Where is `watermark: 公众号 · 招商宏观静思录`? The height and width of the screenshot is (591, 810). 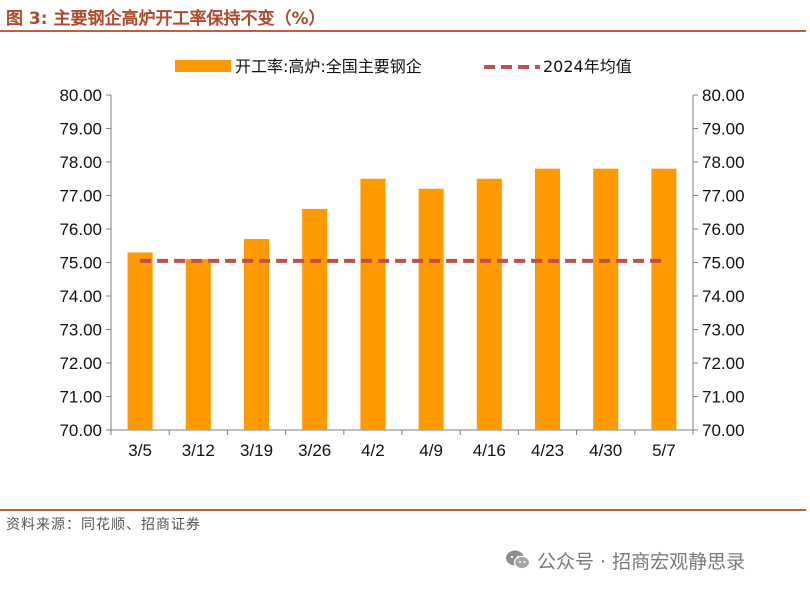 watermark: 公众号 · 招商宏观静思录 is located at coordinates (625, 560).